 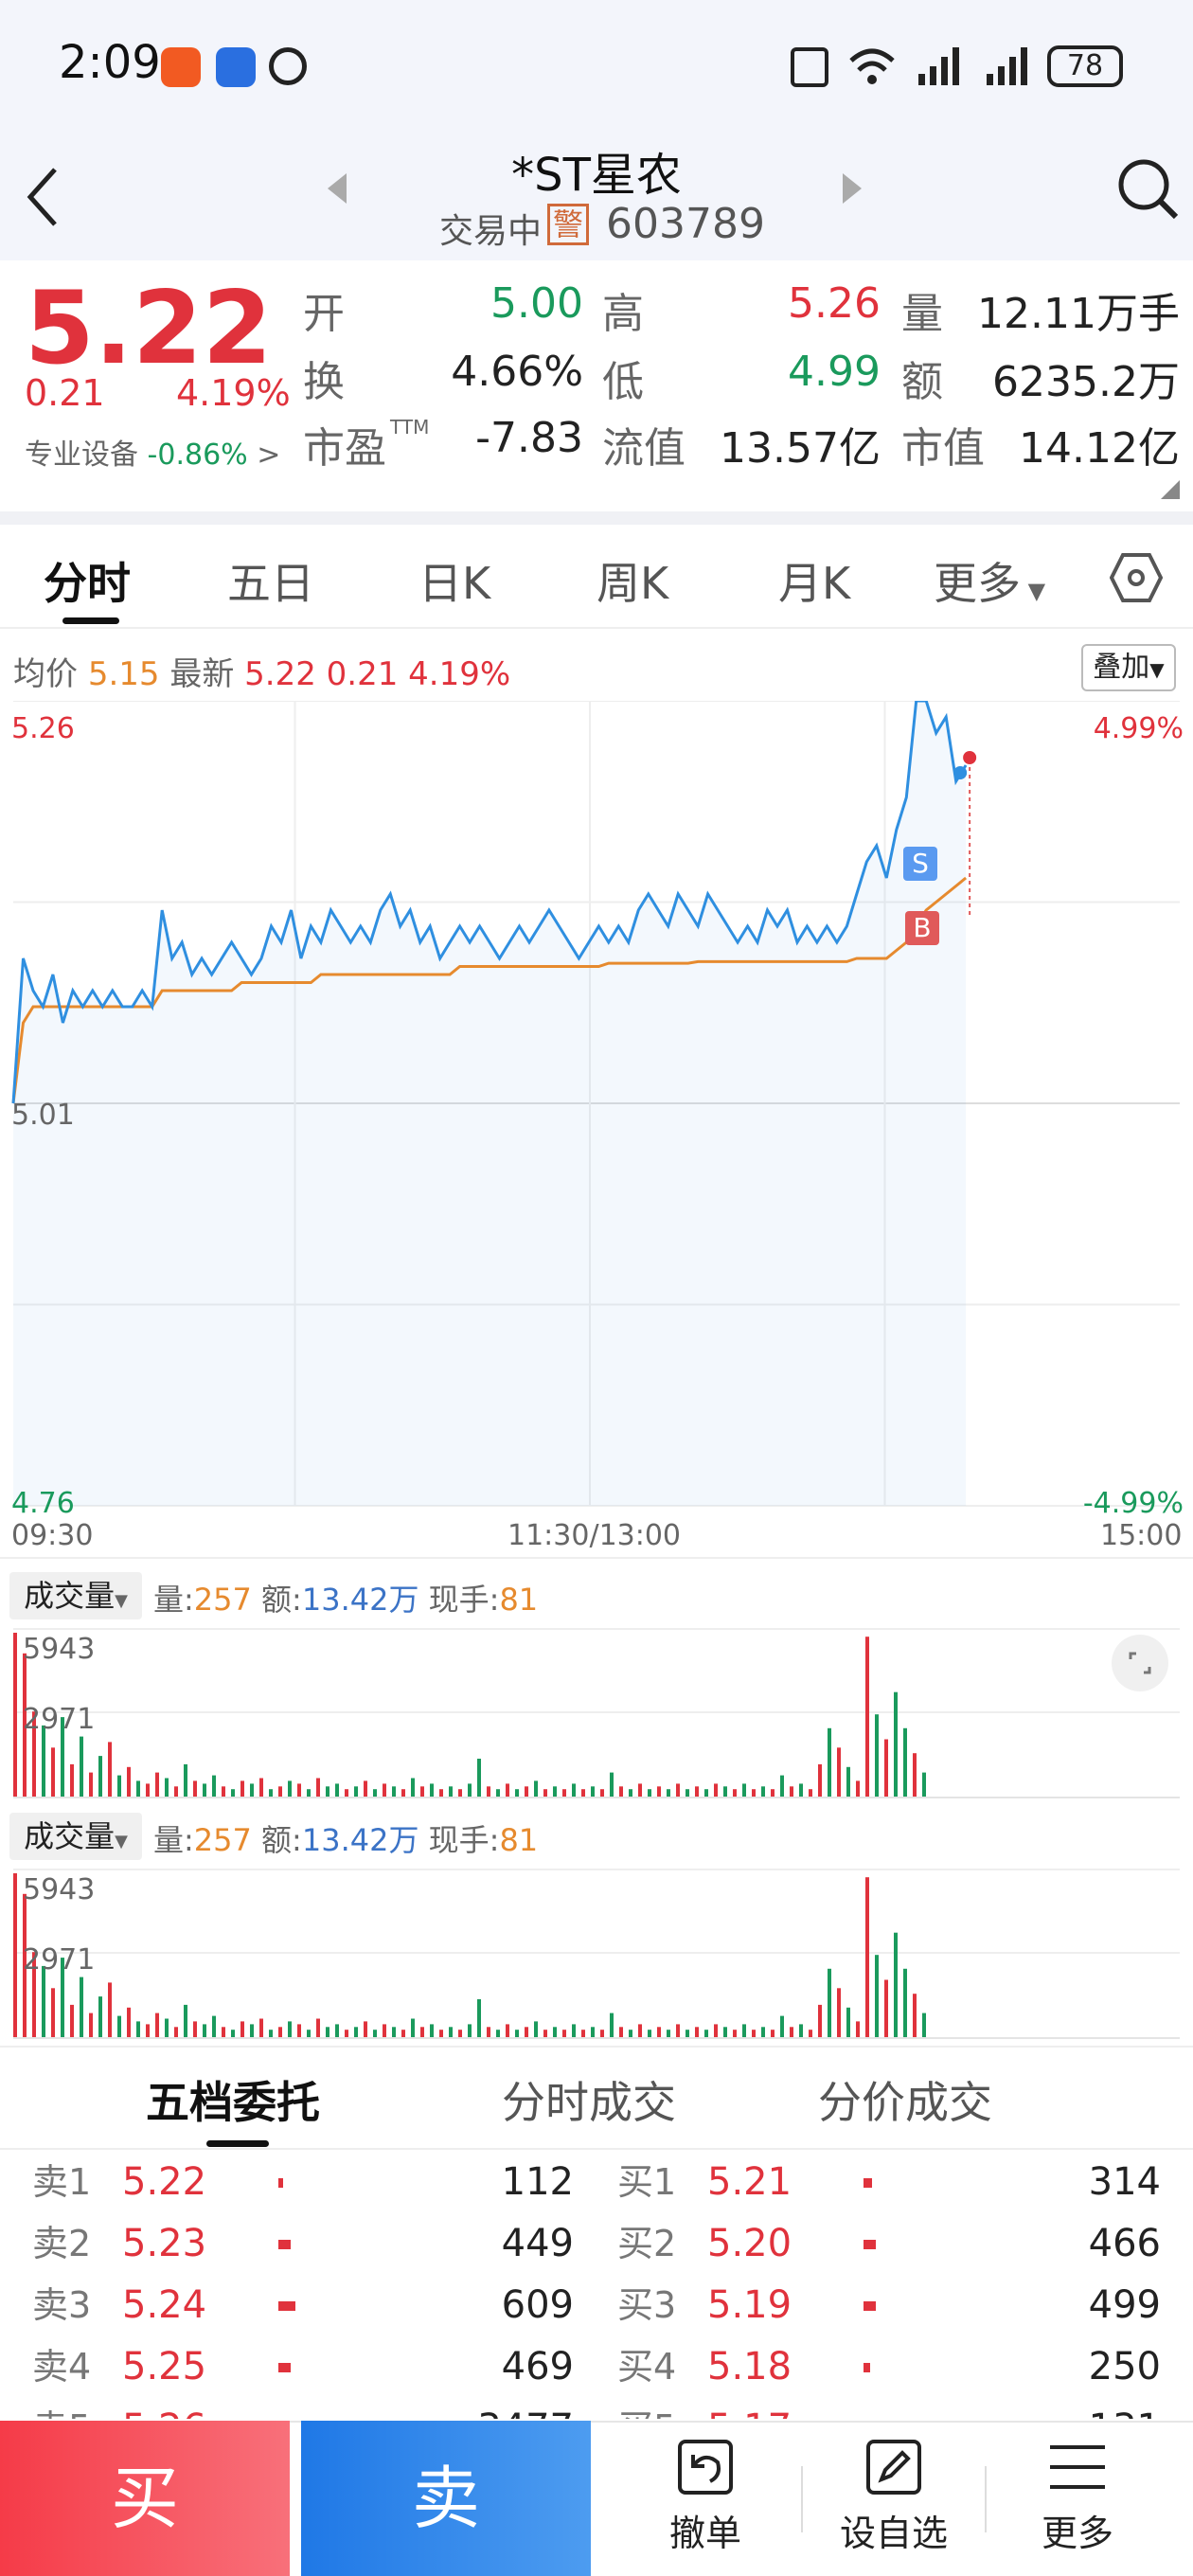 I want to click on sector-pct: -0.86%, so click(x=197, y=455).